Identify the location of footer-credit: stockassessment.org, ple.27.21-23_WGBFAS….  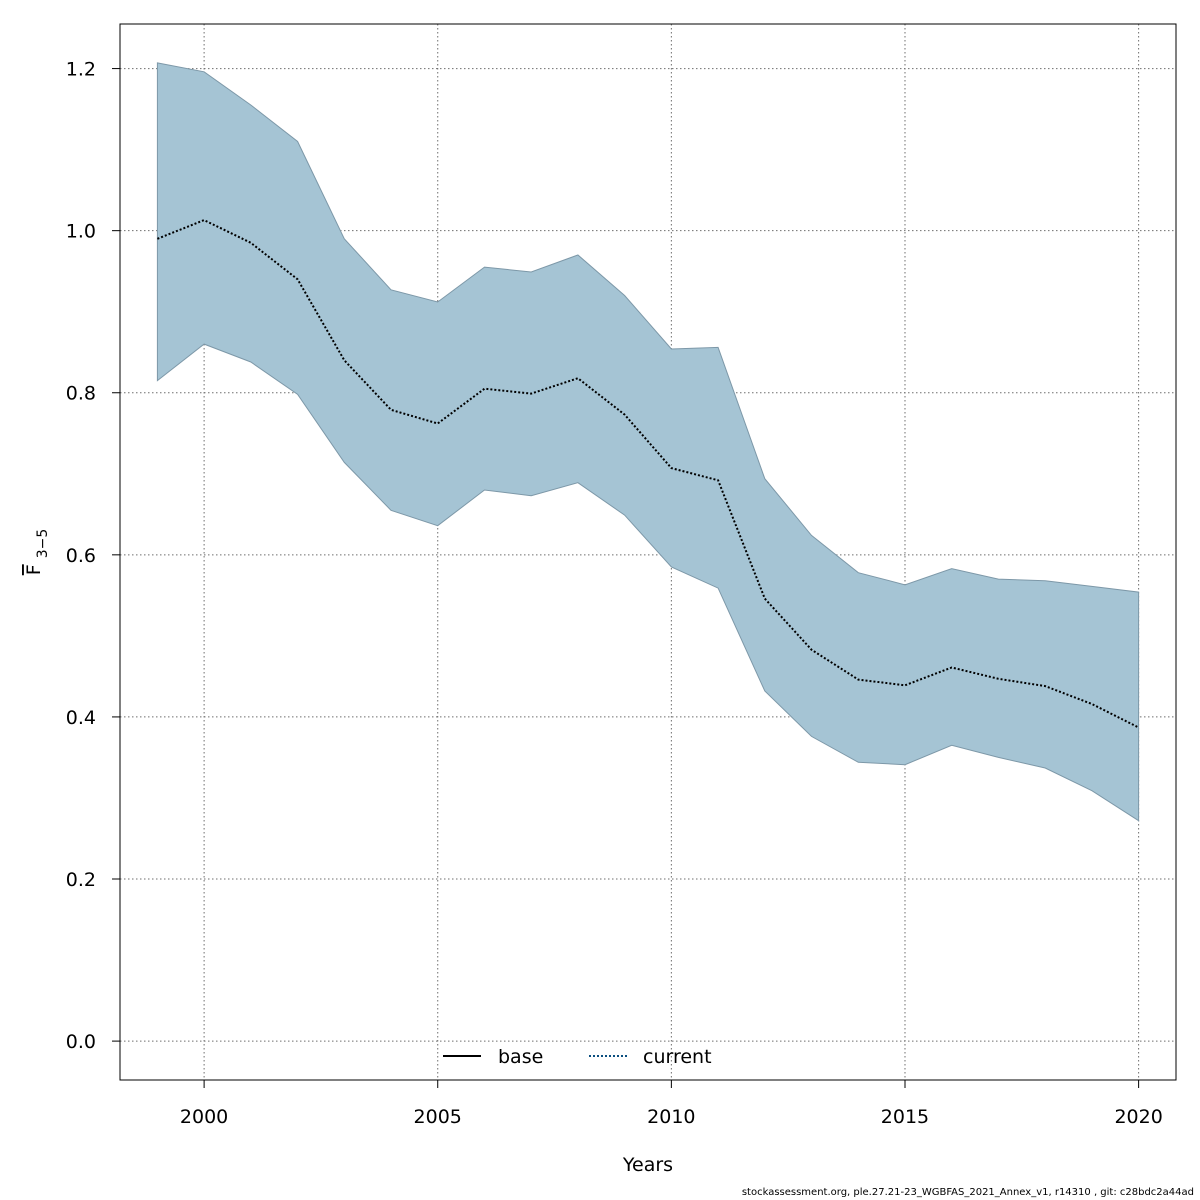
(967, 1192).